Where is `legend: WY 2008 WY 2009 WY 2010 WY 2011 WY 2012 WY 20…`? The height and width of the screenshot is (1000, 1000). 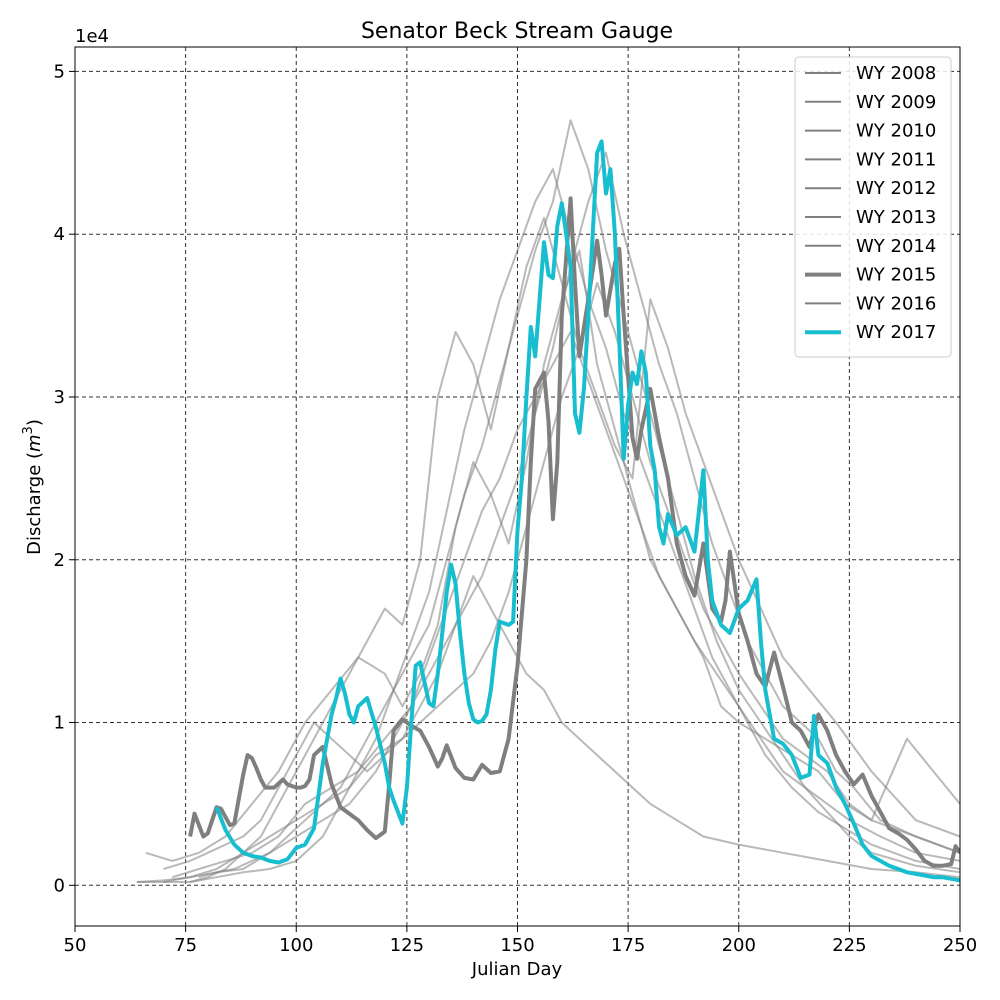 legend: WY 2008 WY 2009 WY 2010 WY 2011 WY 2012 WY 20… is located at coordinates (873, 207).